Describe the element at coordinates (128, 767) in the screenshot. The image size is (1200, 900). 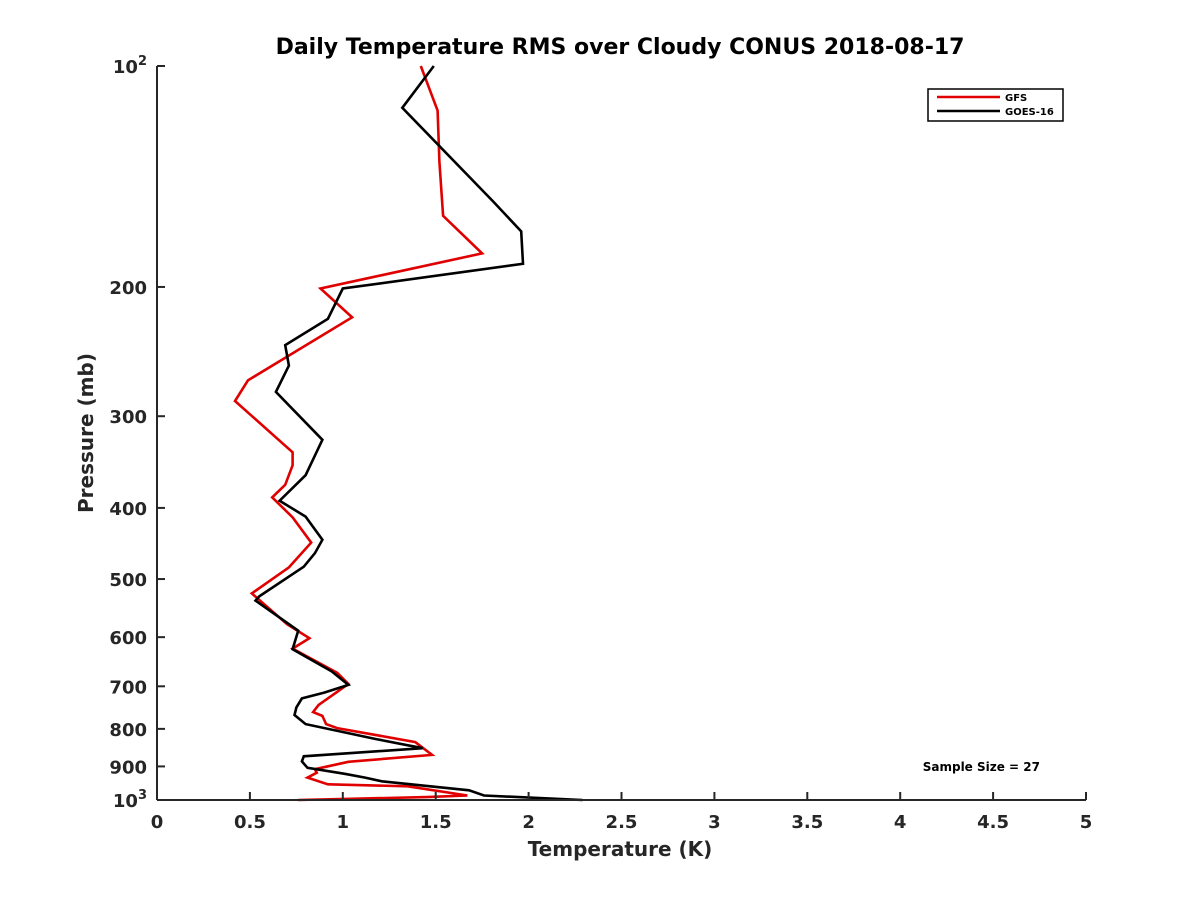
I see `y-tick-label: 900` at that location.